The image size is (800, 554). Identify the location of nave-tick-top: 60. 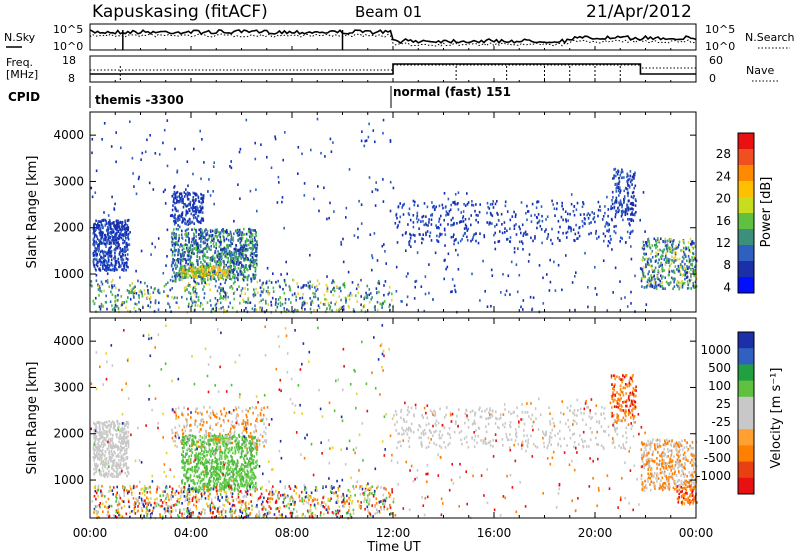
(716, 60).